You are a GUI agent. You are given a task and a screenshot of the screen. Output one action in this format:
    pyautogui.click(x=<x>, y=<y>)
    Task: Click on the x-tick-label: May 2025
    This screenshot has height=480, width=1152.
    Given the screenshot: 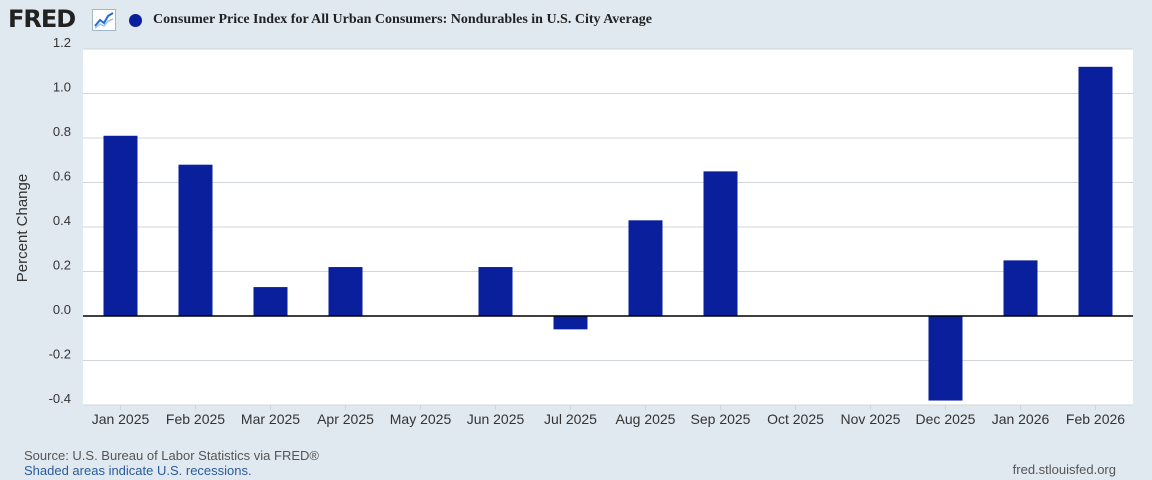 What is the action you would take?
    pyautogui.click(x=421, y=419)
    